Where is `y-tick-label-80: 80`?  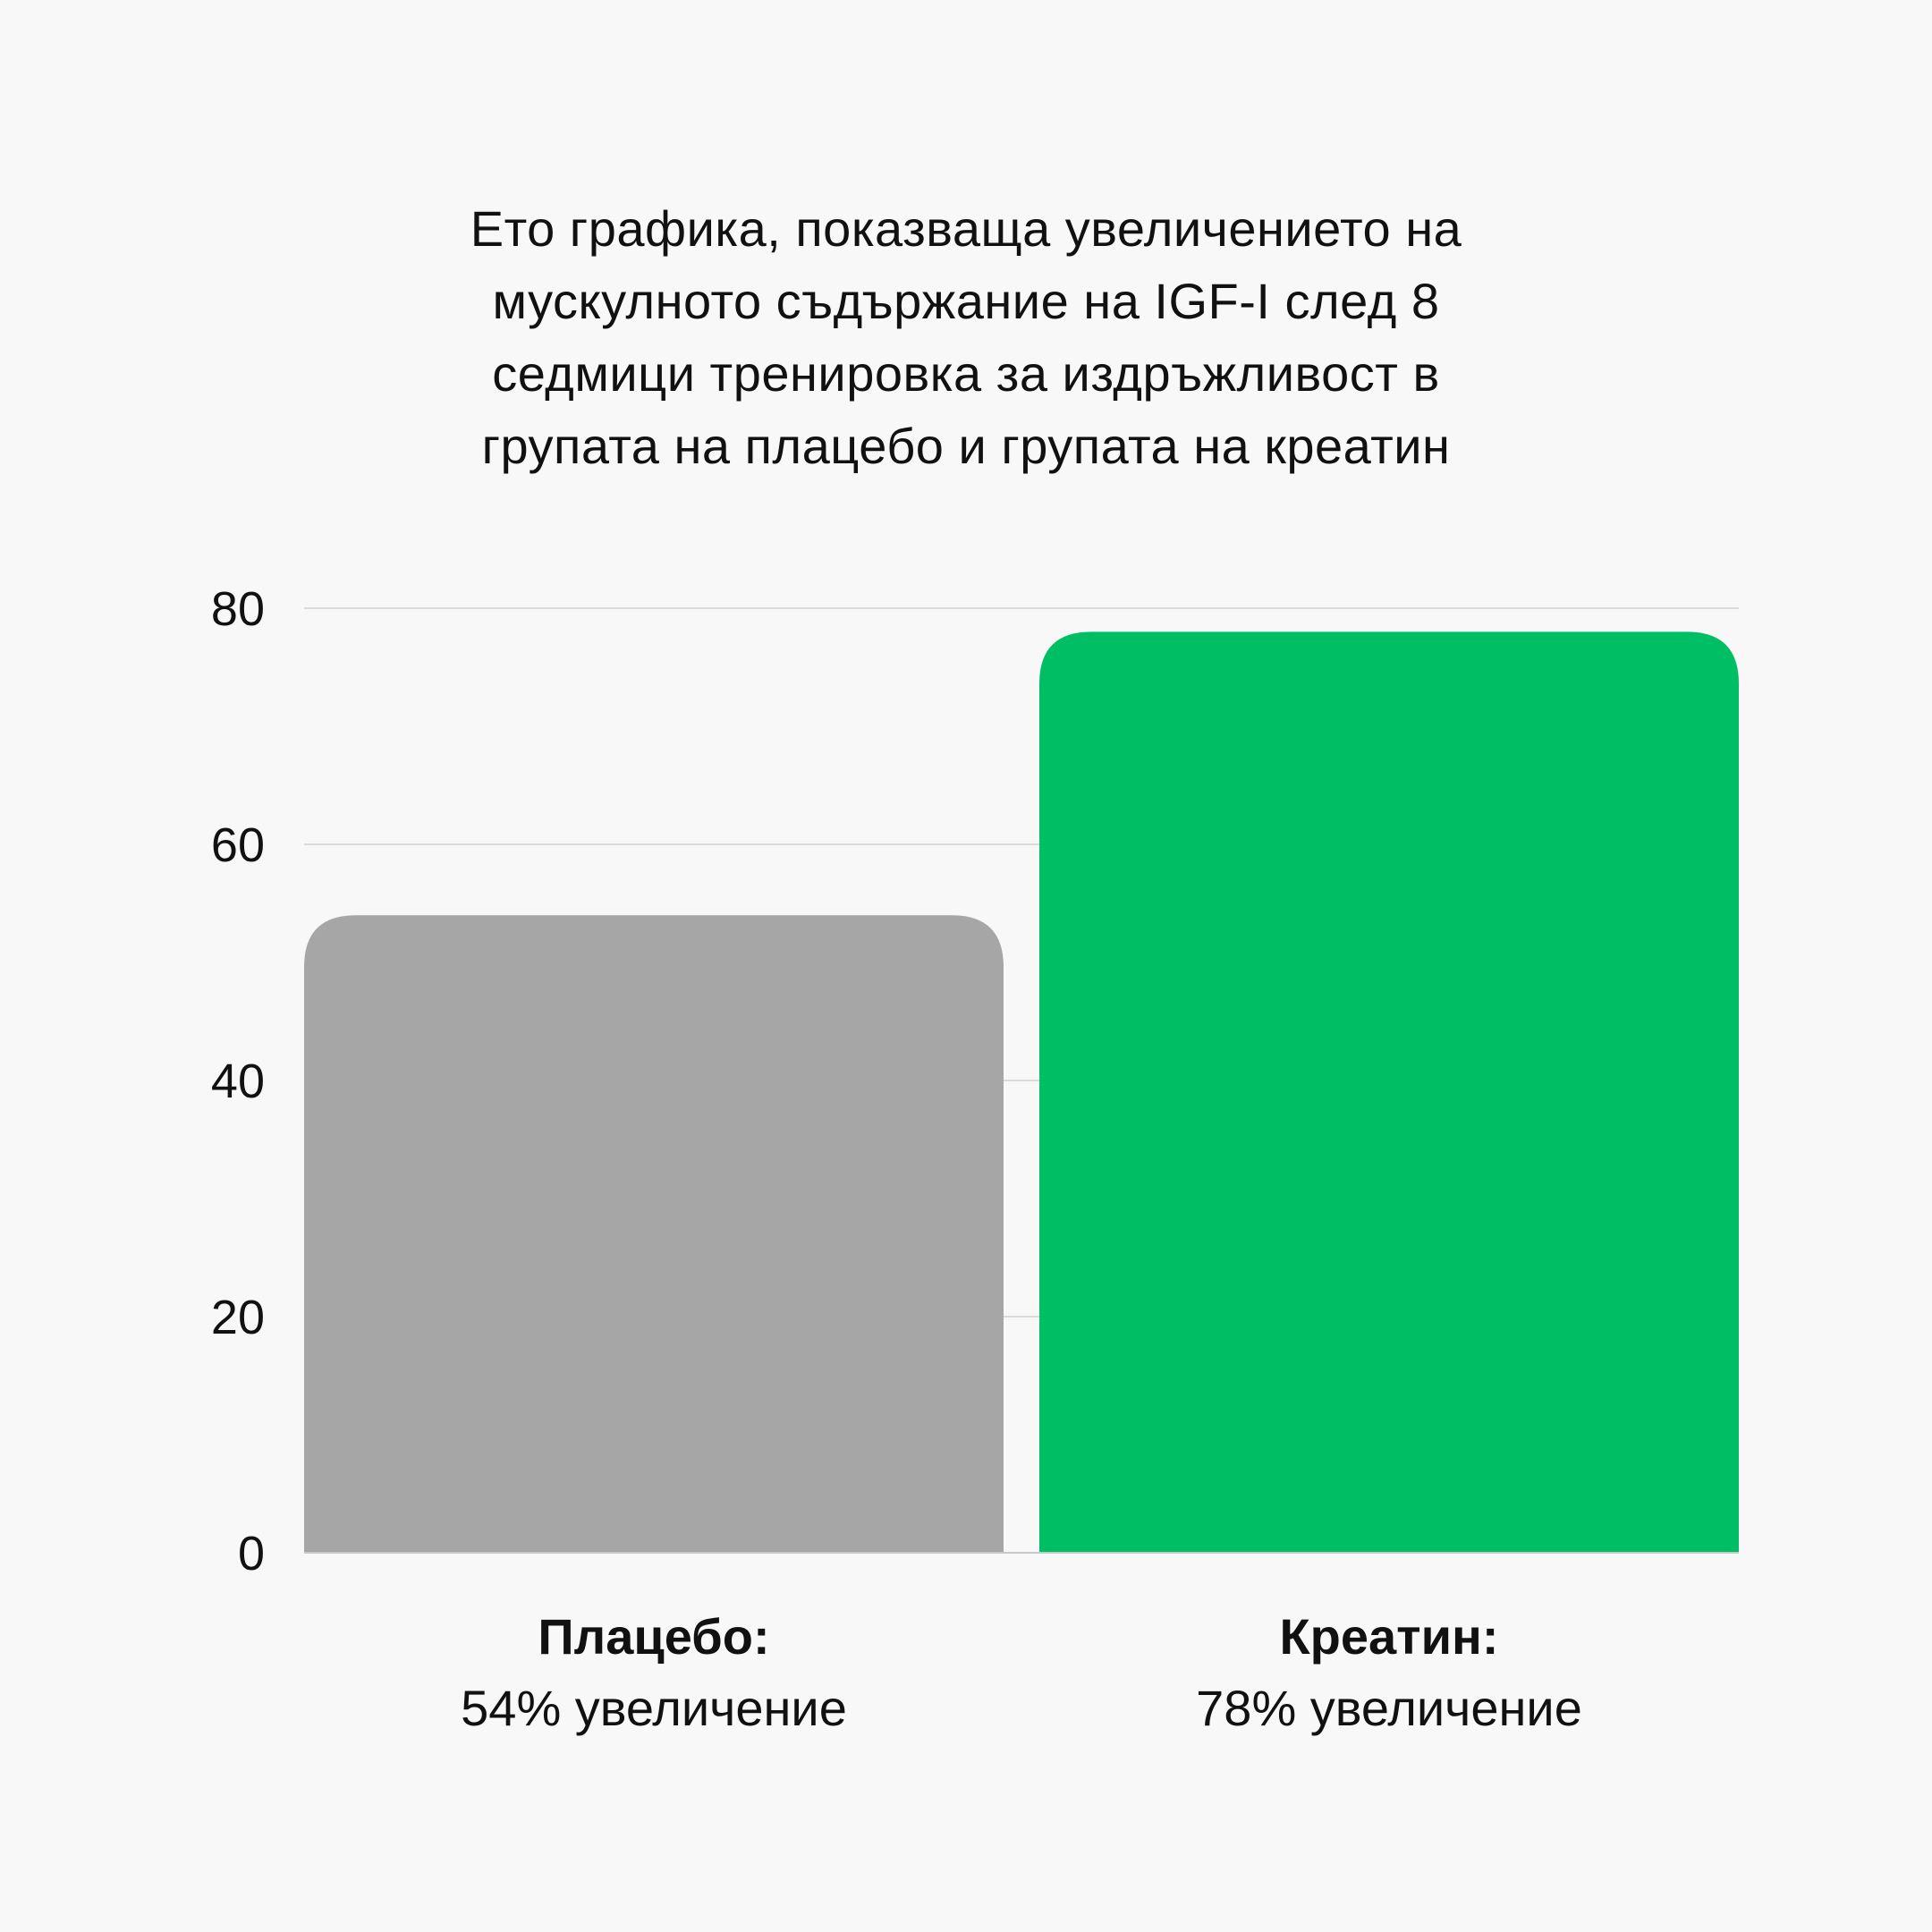 y-tick-label-80: 80 is located at coordinates (238, 609).